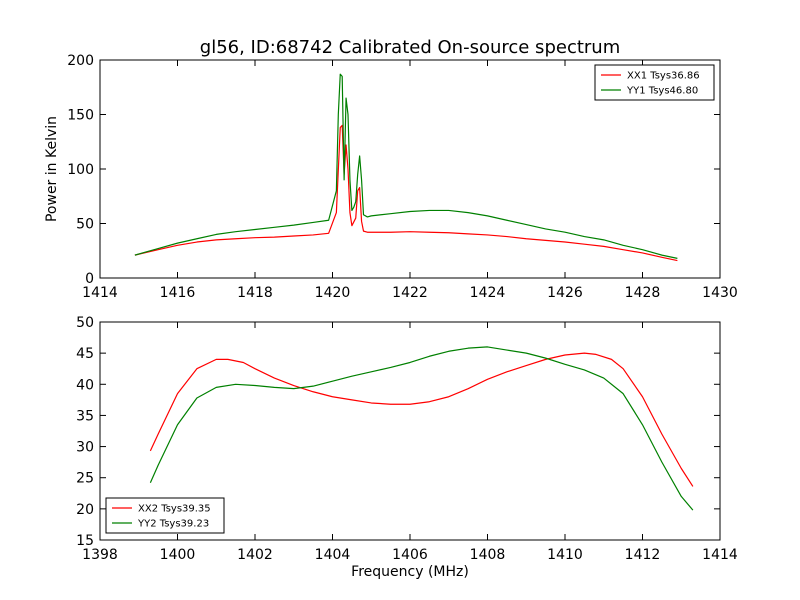 The height and width of the screenshot is (600, 800). I want to click on x-tick-label: 1416, so click(178, 293).